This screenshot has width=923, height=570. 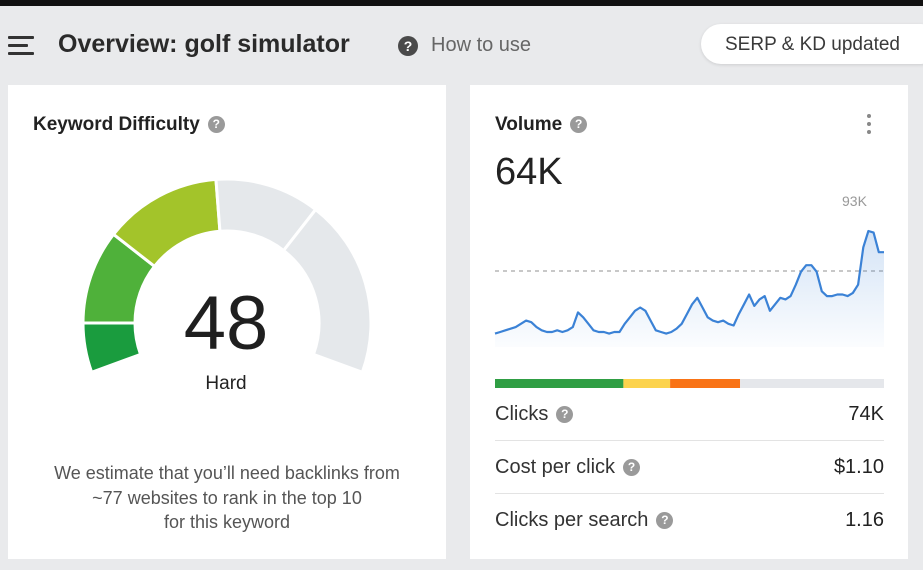 What do you see at coordinates (116, 124) in the screenshot?
I see `kd-title-text: Keyword Difficulty` at bounding box center [116, 124].